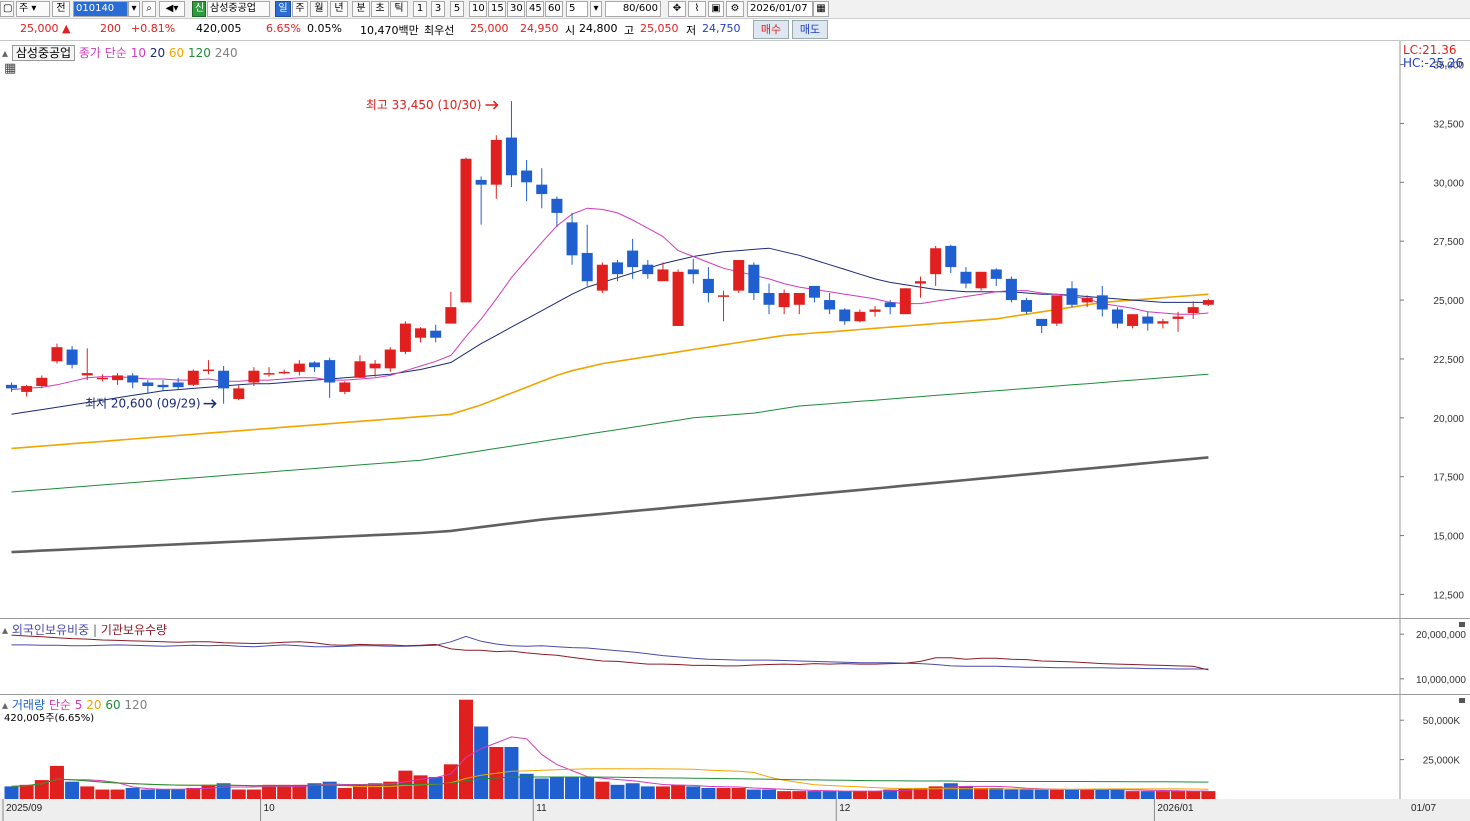 This screenshot has width=1470, height=821. I want to click on open-price: 24,800, so click(598, 28).